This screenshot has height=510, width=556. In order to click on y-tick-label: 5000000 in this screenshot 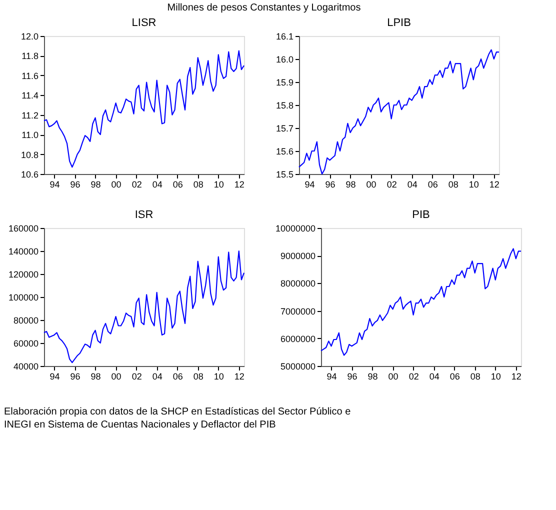, I will do `click(298, 367)`.